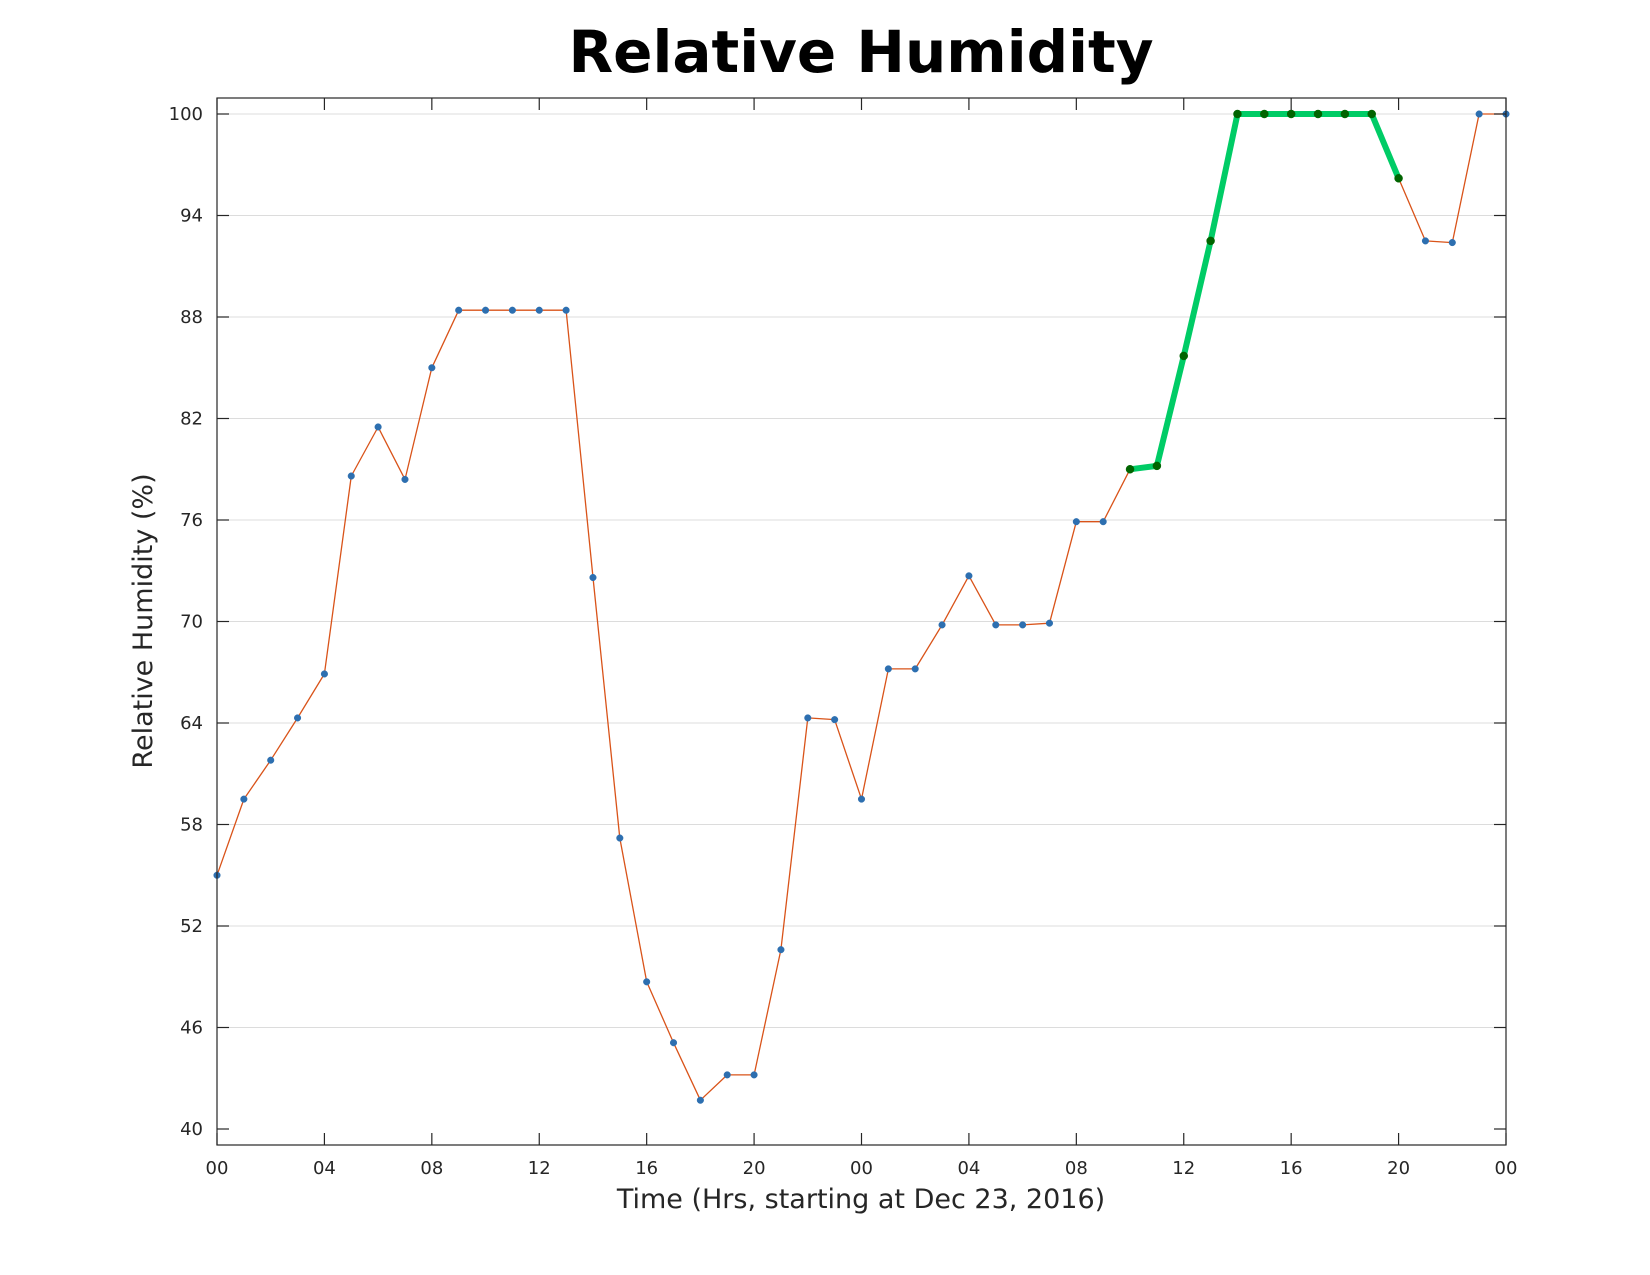 This screenshot has height=1275, width=1650. What do you see at coordinates (191, 723) in the screenshot?
I see `y-tick-label: 64` at bounding box center [191, 723].